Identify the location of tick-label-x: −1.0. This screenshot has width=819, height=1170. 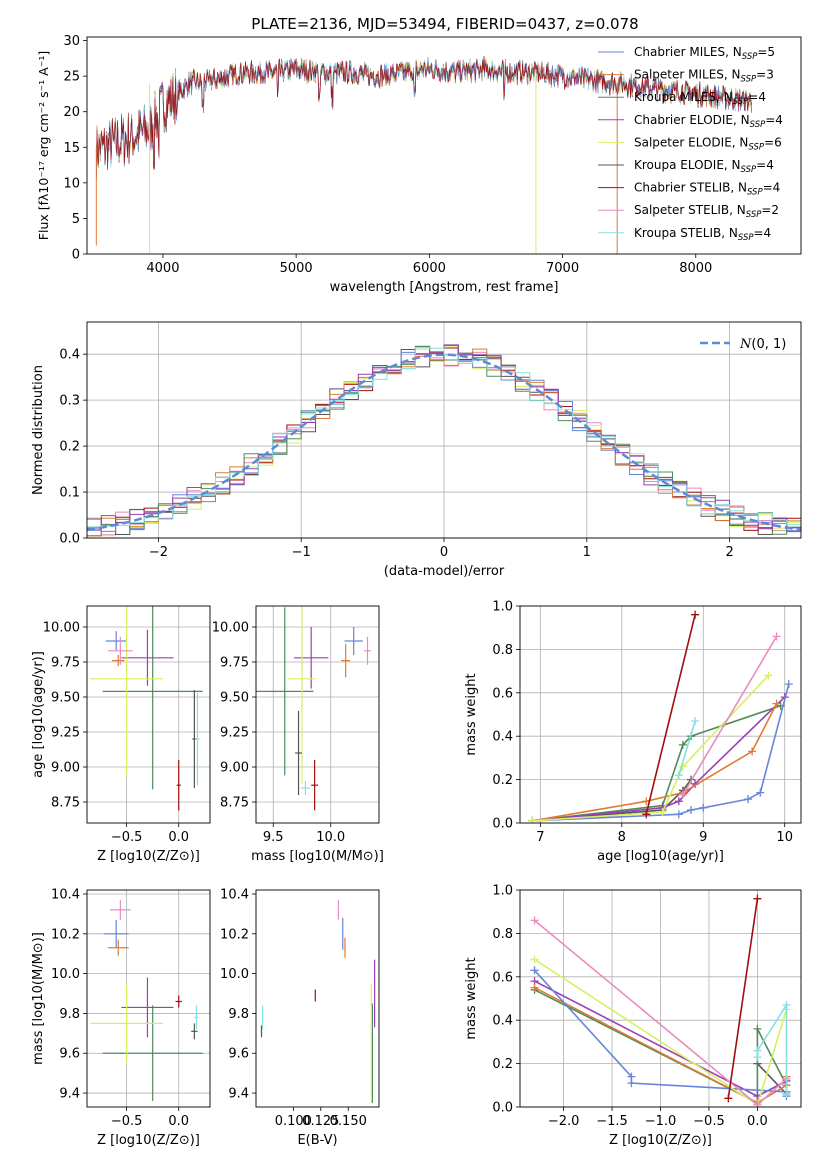
(661, 1121).